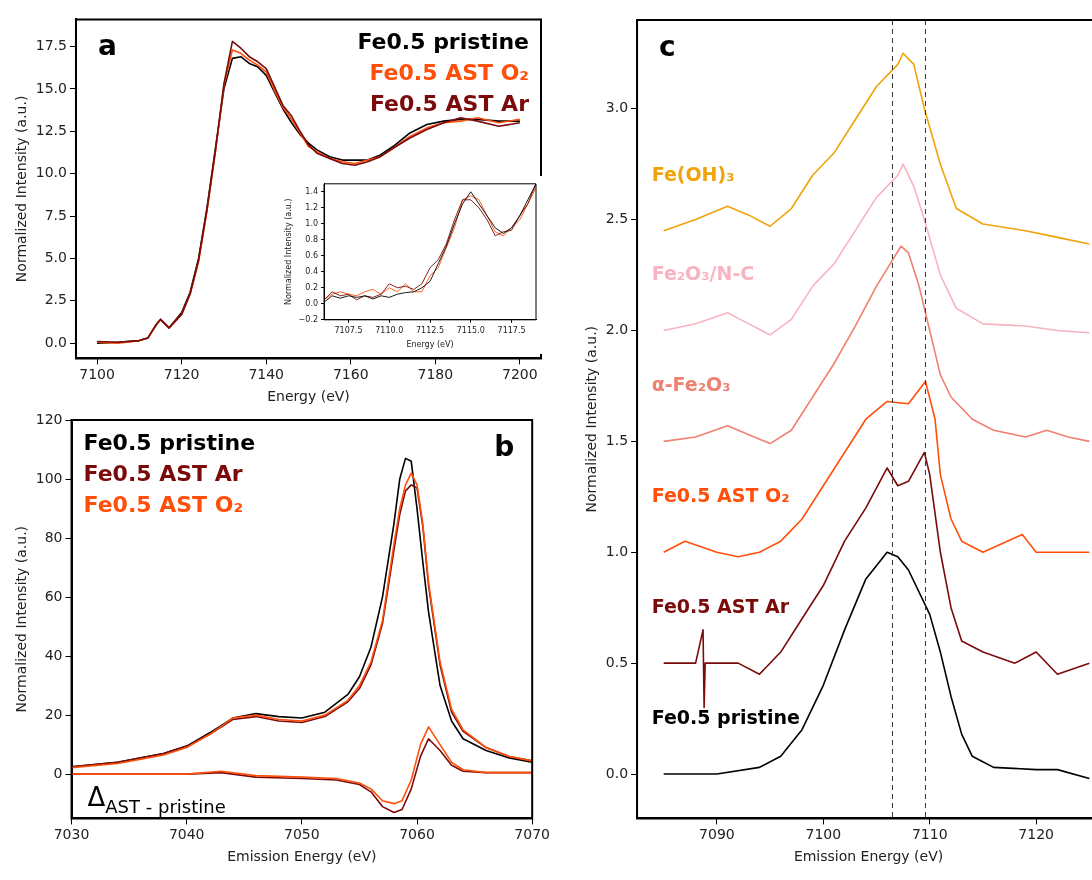 The width and height of the screenshot is (1092, 880). I want to click on annotation: c, so click(667, 46).